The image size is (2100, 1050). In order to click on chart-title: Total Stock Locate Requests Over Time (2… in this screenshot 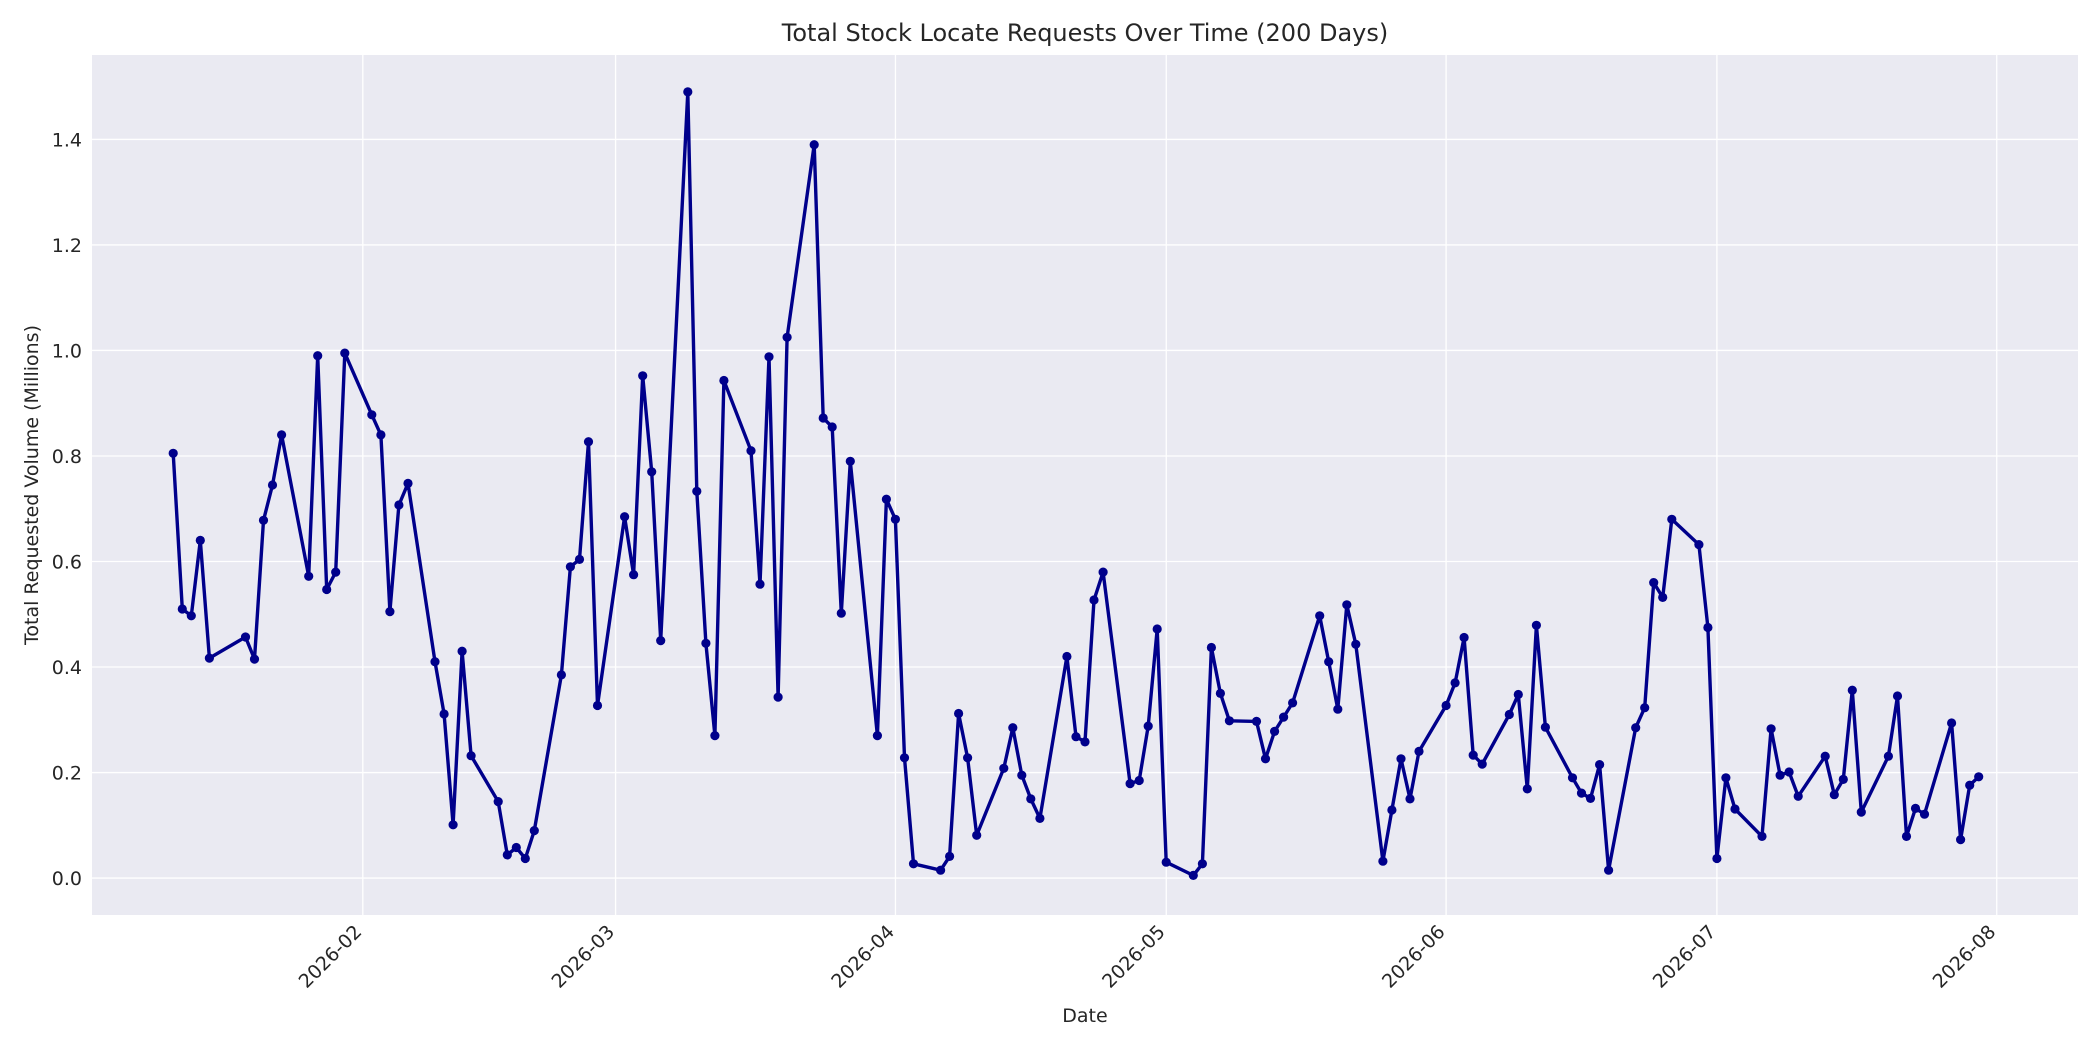, I will do `click(1084, 33)`.